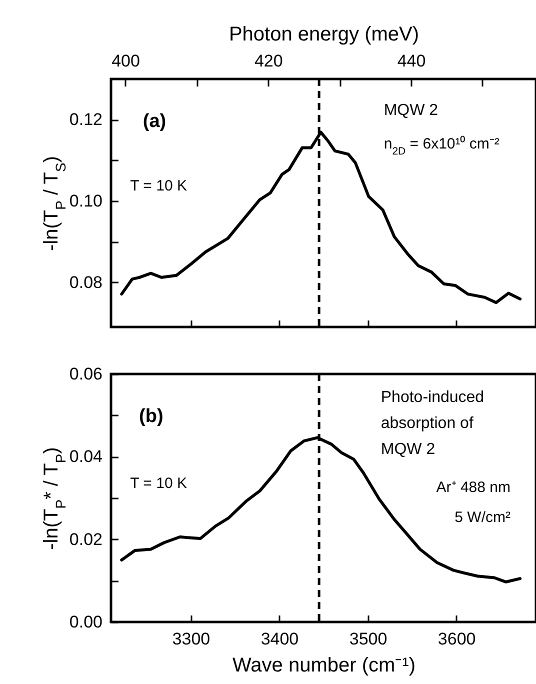 This screenshot has width=536, height=684. What do you see at coordinates (85, 374) in the screenshot?
I see `y-tick-label: 0.06` at bounding box center [85, 374].